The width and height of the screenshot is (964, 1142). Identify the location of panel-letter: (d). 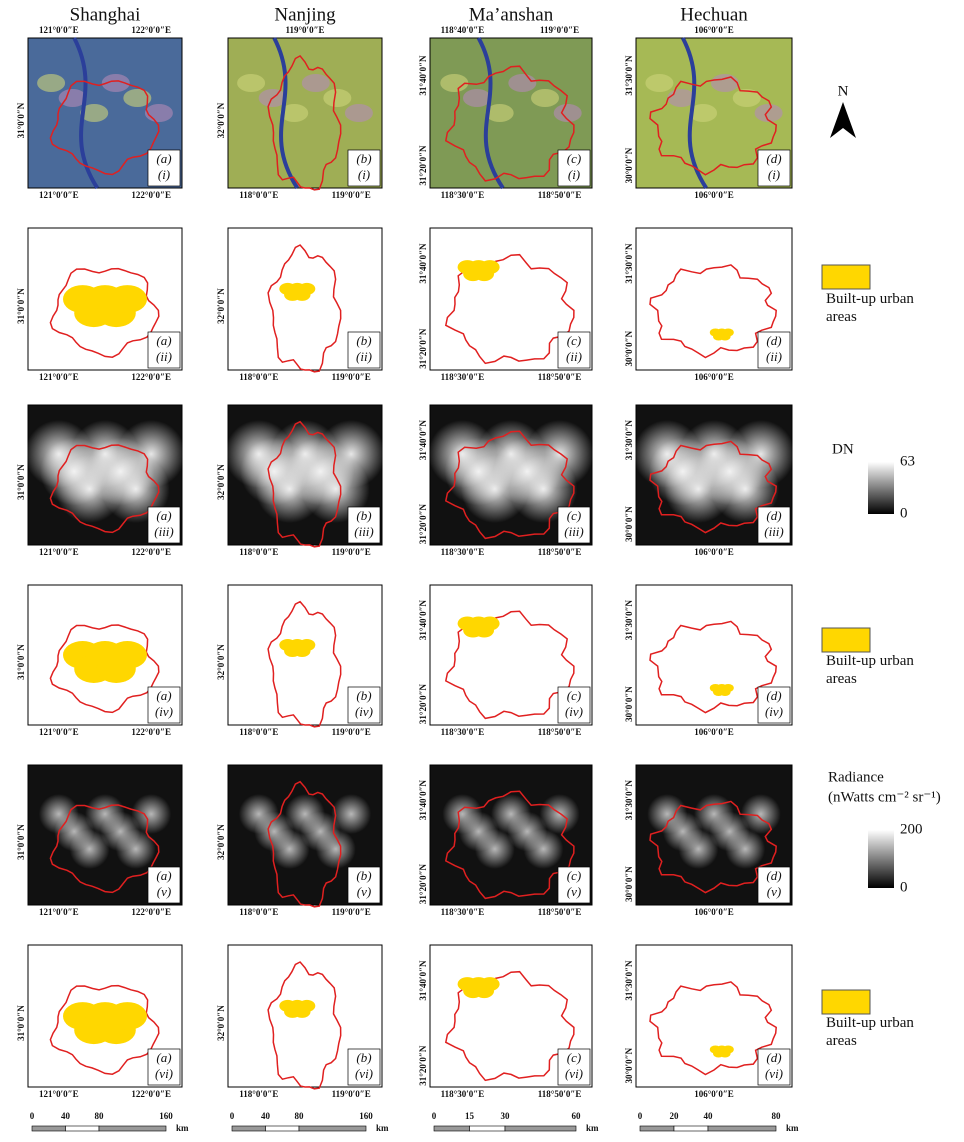
(773, 695).